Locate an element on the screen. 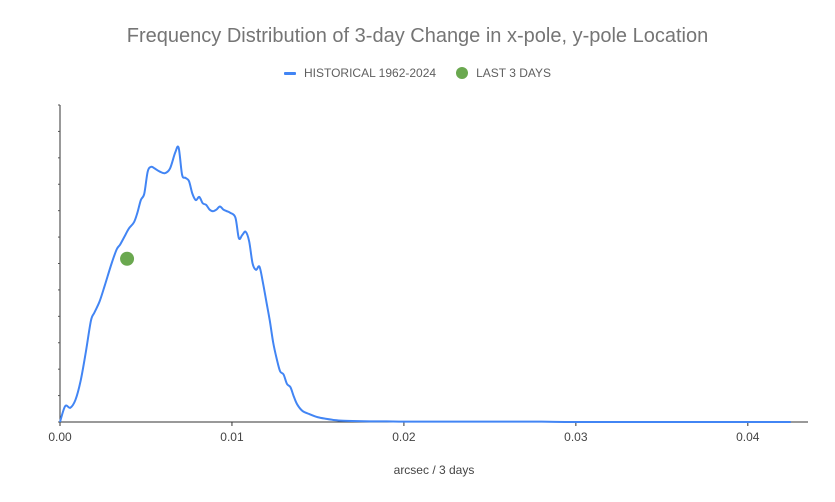 This screenshot has width=835, height=502. legend-item-historical: HISTORICAL 1962-2024 is located at coordinates (360, 73).